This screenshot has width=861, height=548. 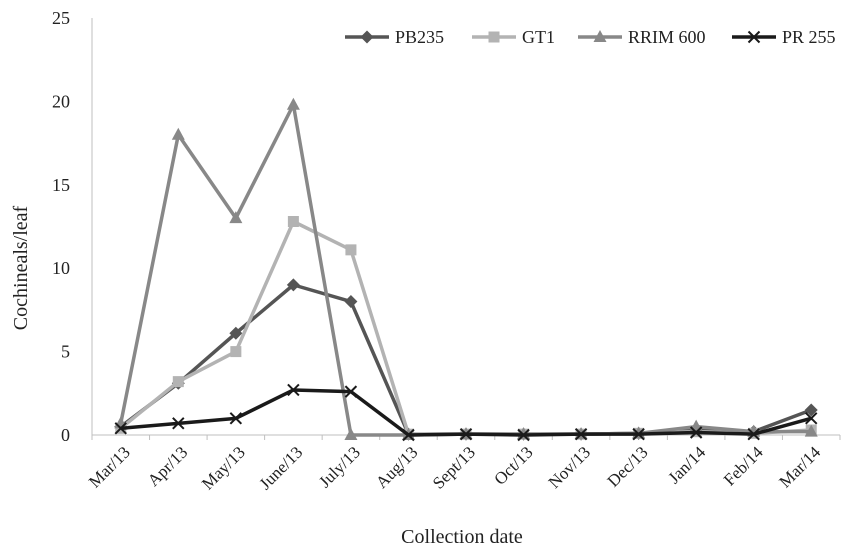 What do you see at coordinates (686, 464) in the screenshot?
I see `x-tick-label: Jan/14` at bounding box center [686, 464].